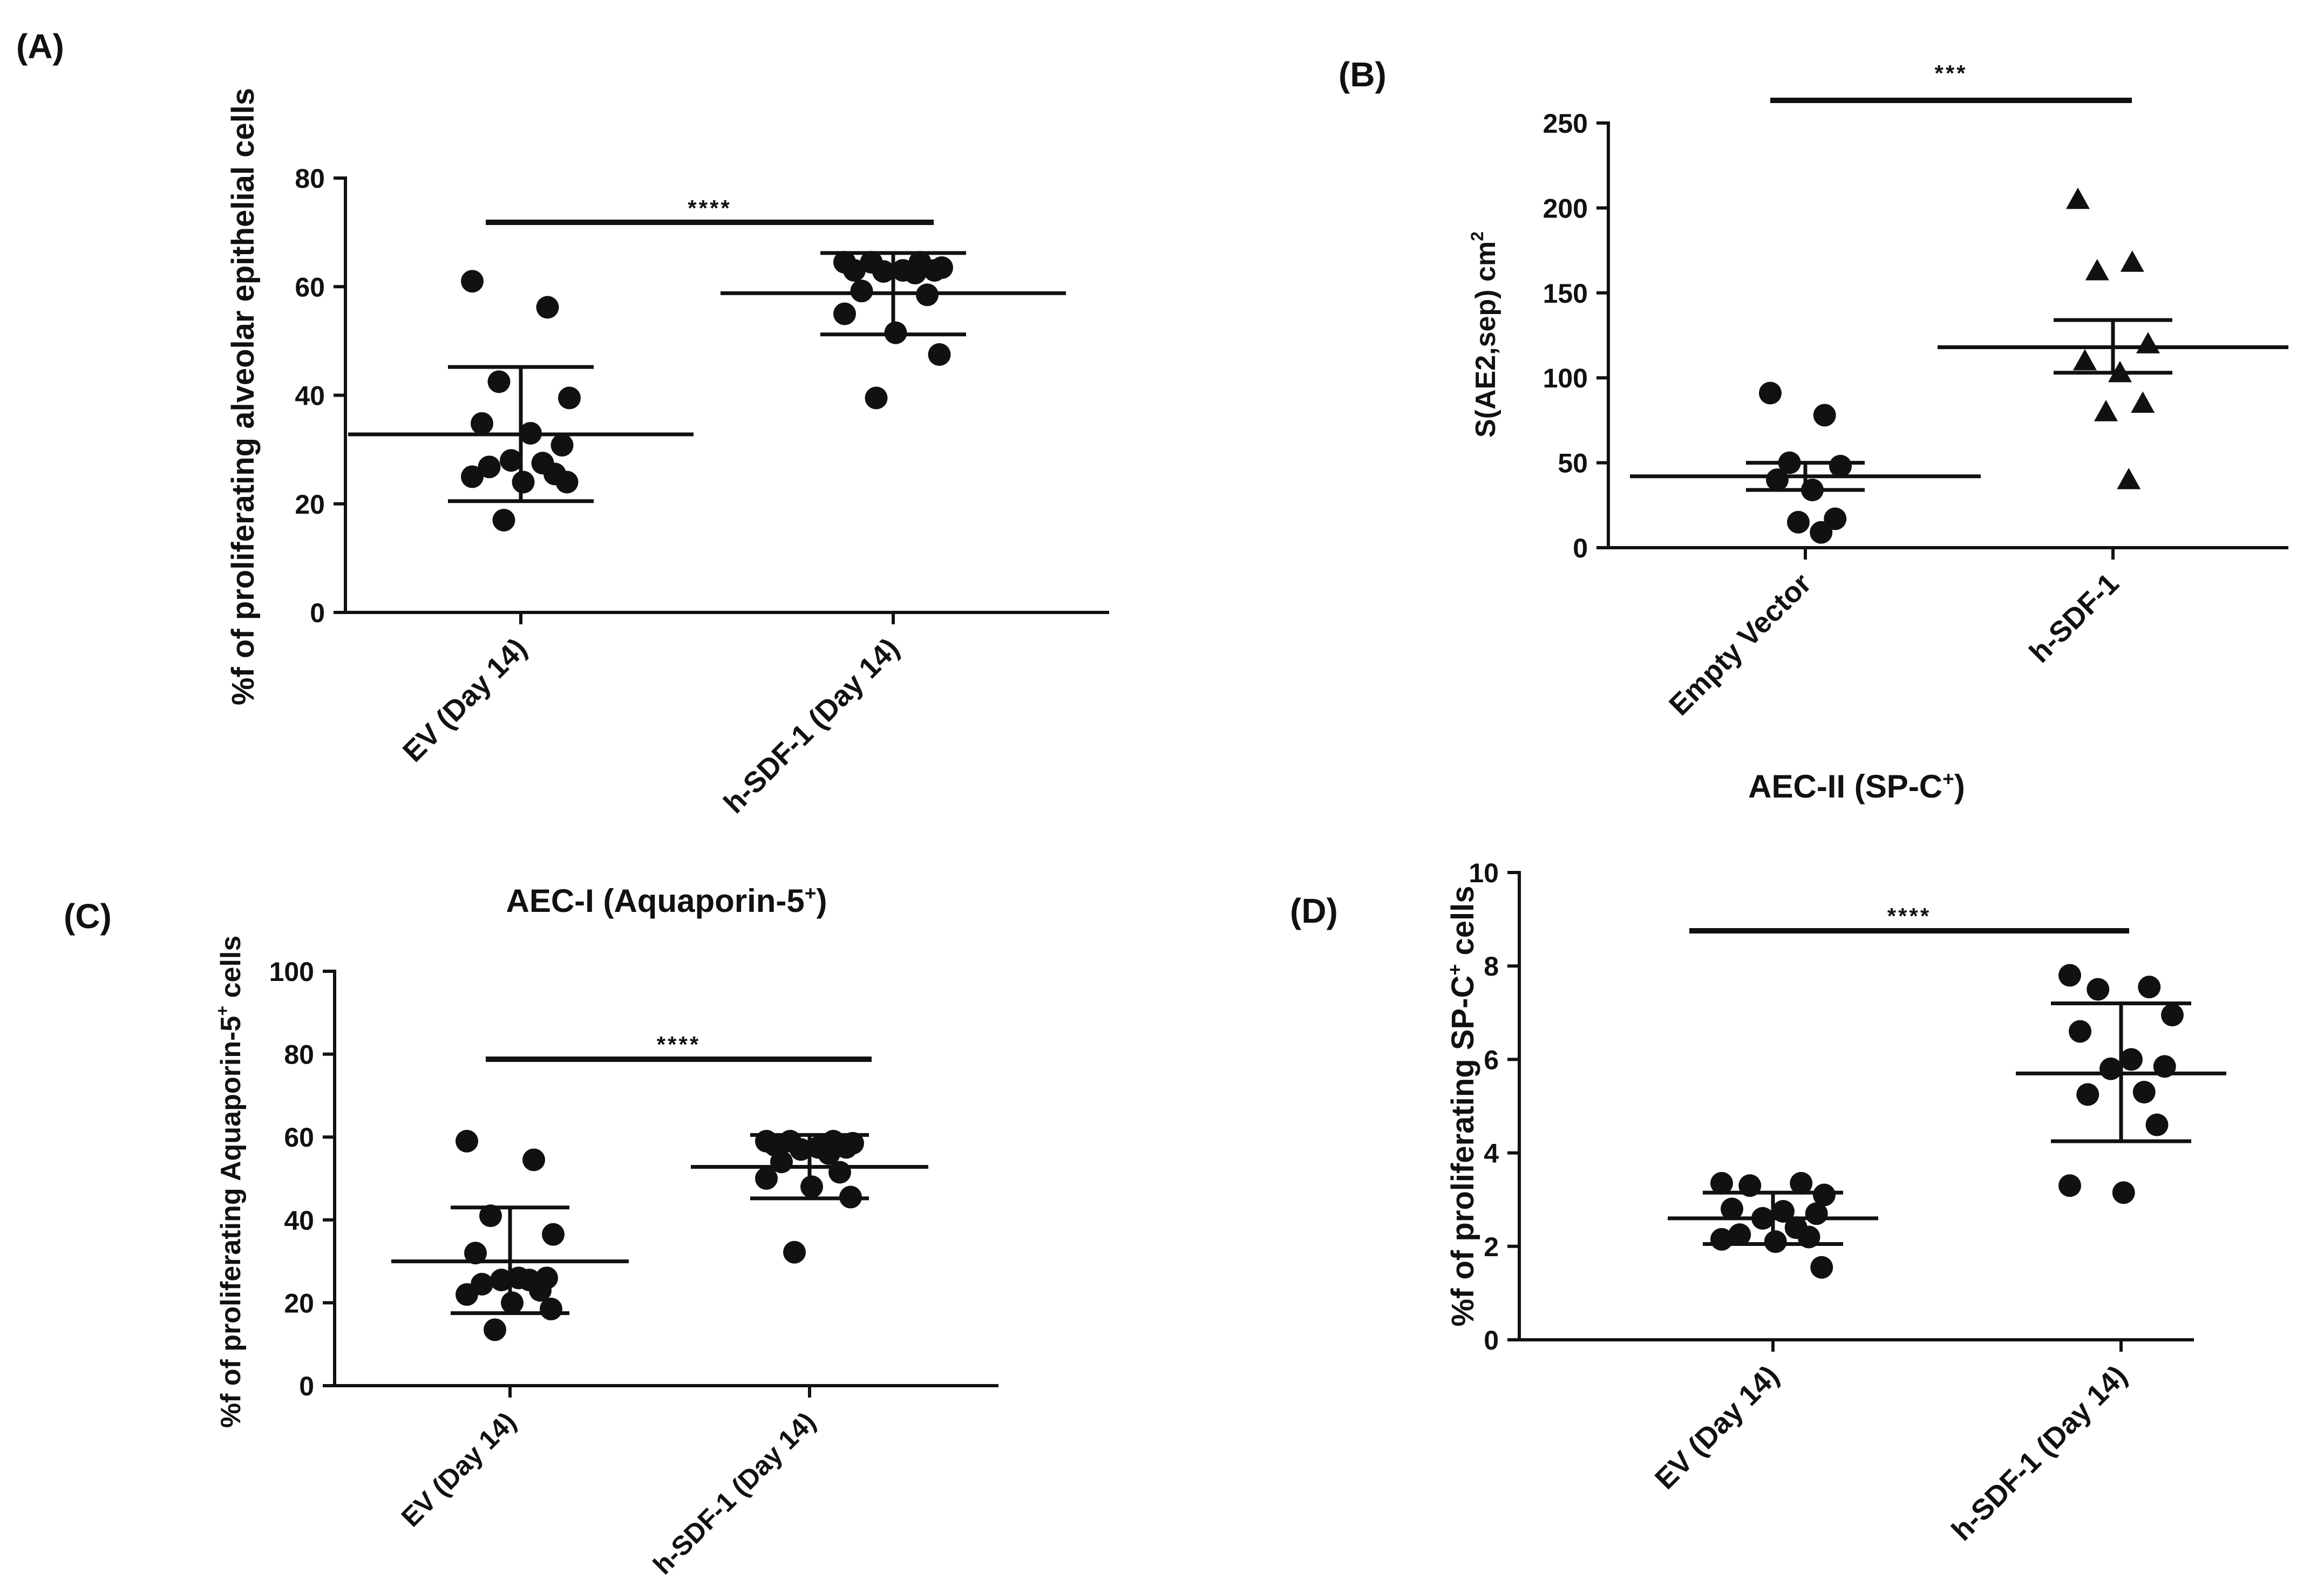  What do you see at coordinates (317, 613) in the screenshot?
I see `y-tick-label: 0` at bounding box center [317, 613].